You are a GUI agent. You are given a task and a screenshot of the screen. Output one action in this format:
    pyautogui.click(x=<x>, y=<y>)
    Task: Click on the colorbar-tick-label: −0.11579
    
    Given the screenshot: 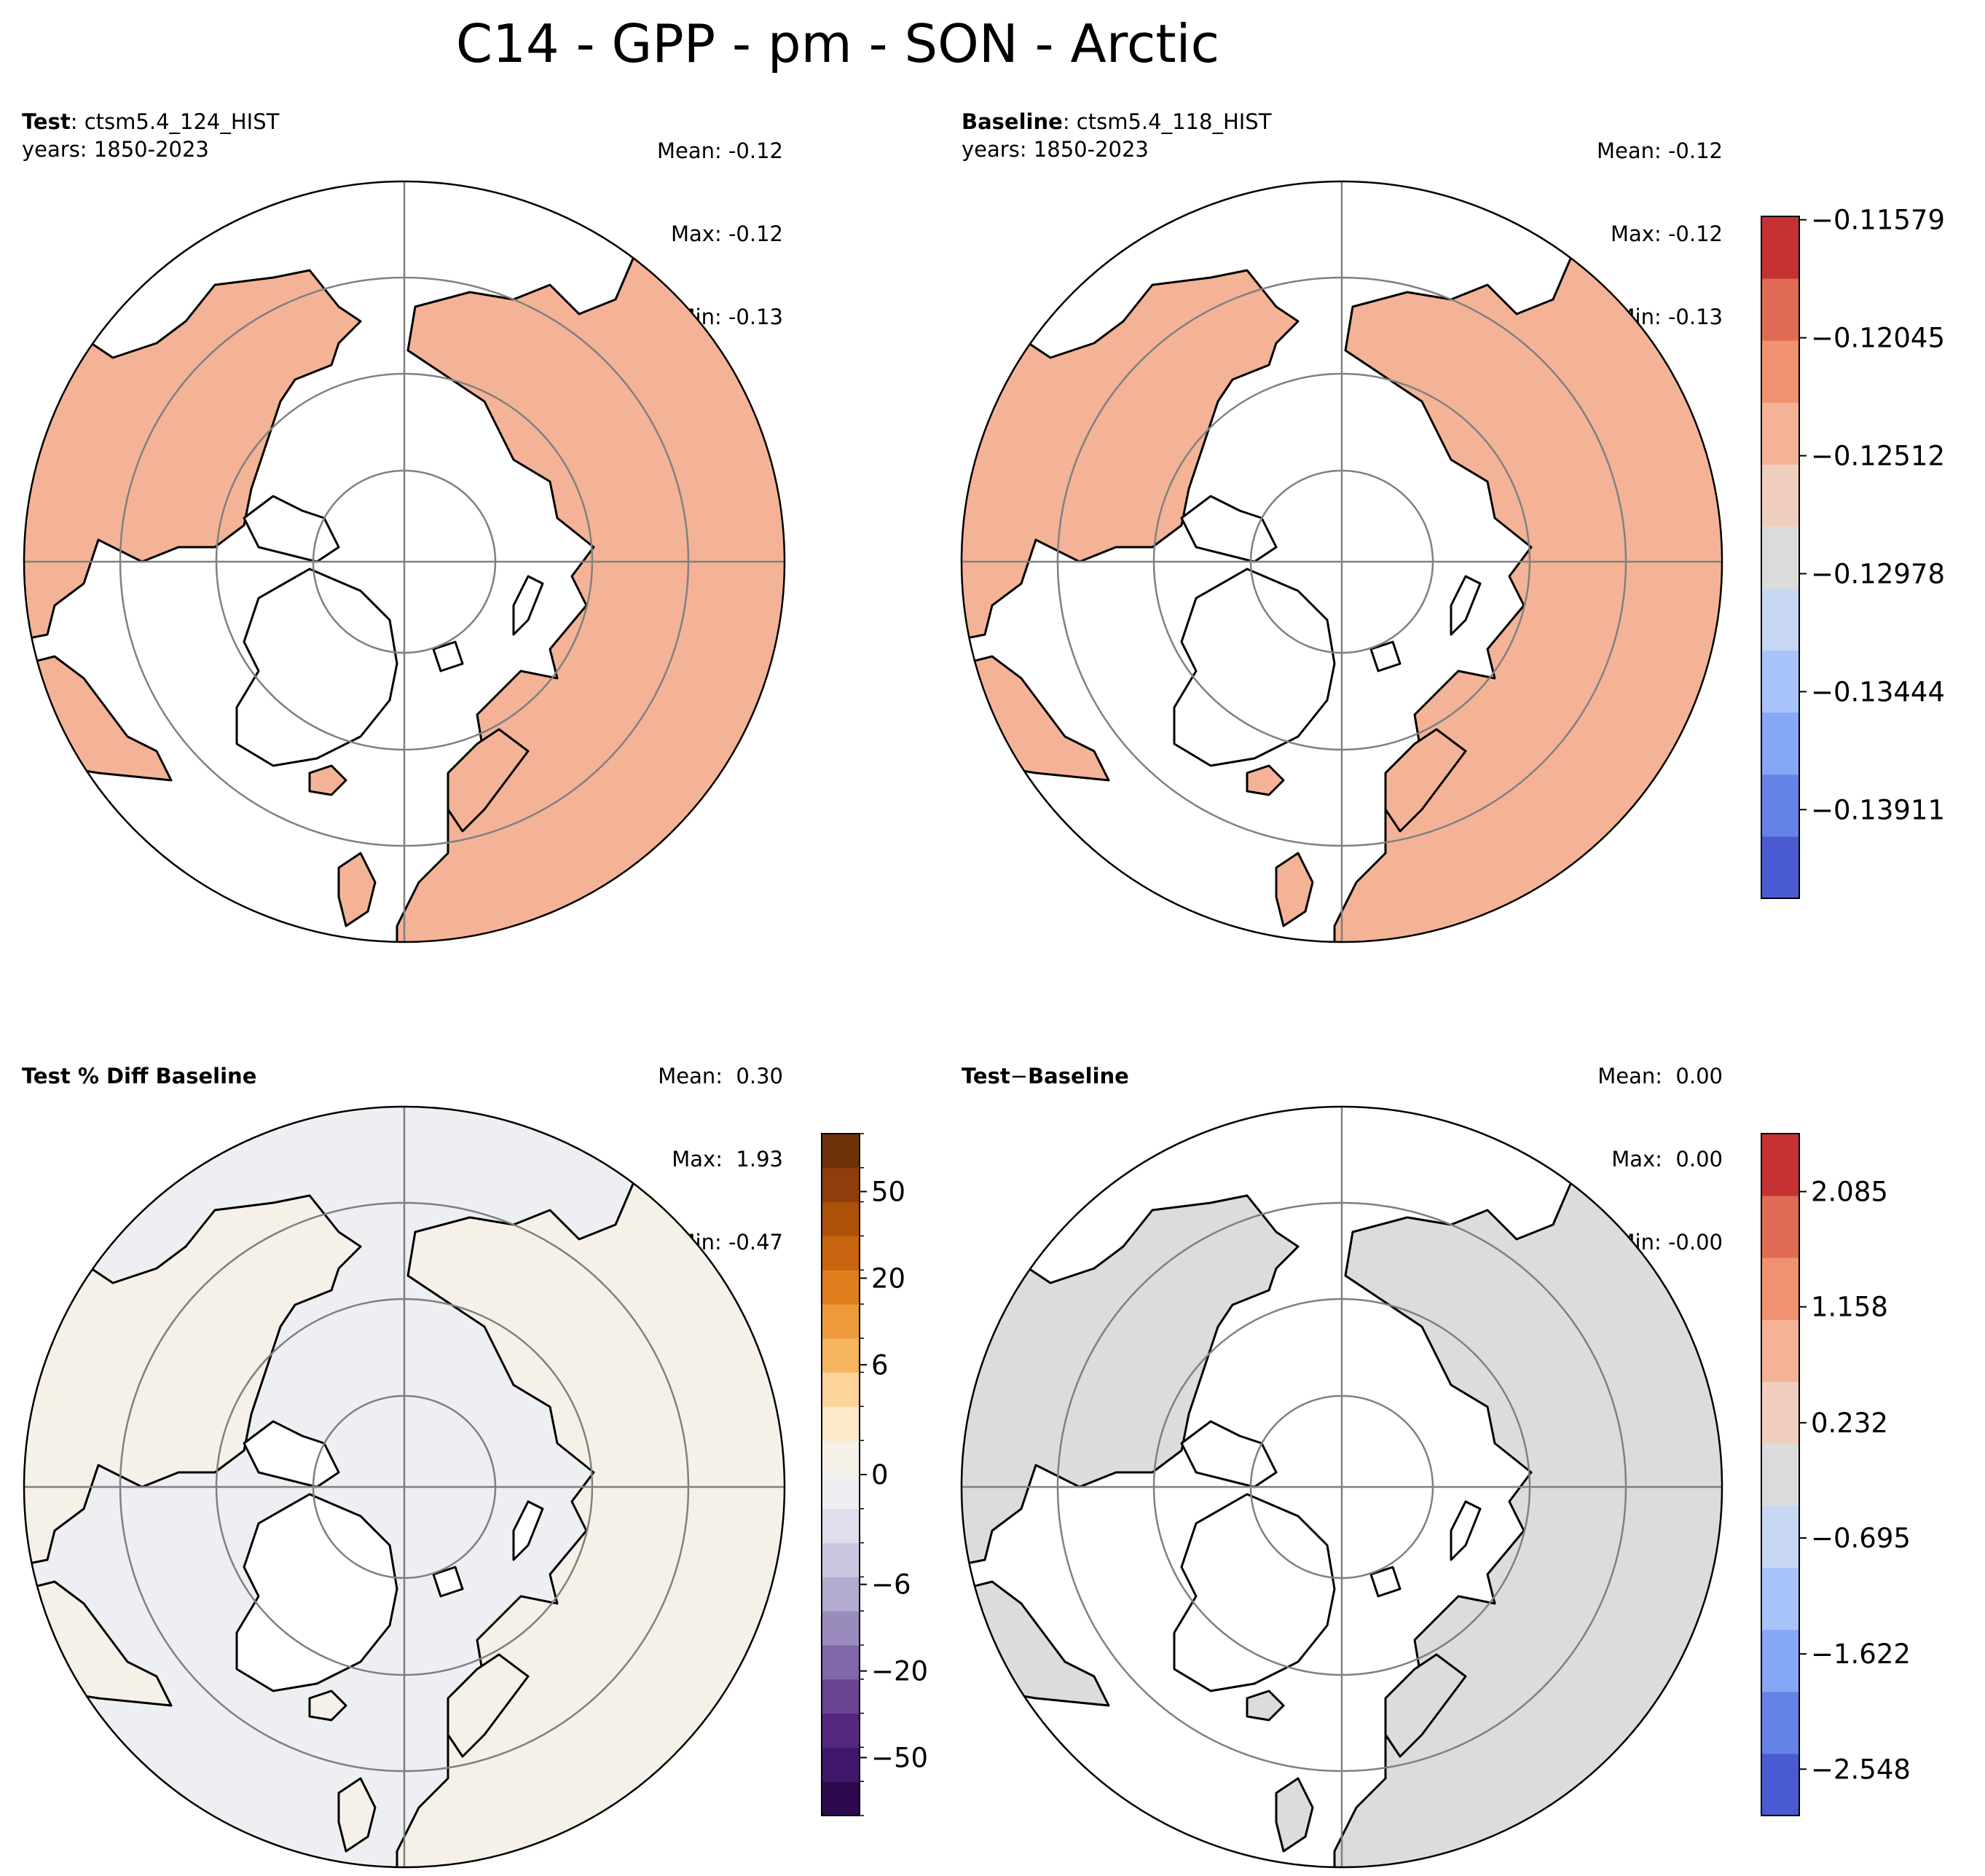 What is the action you would take?
    pyautogui.click(x=1878, y=220)
    